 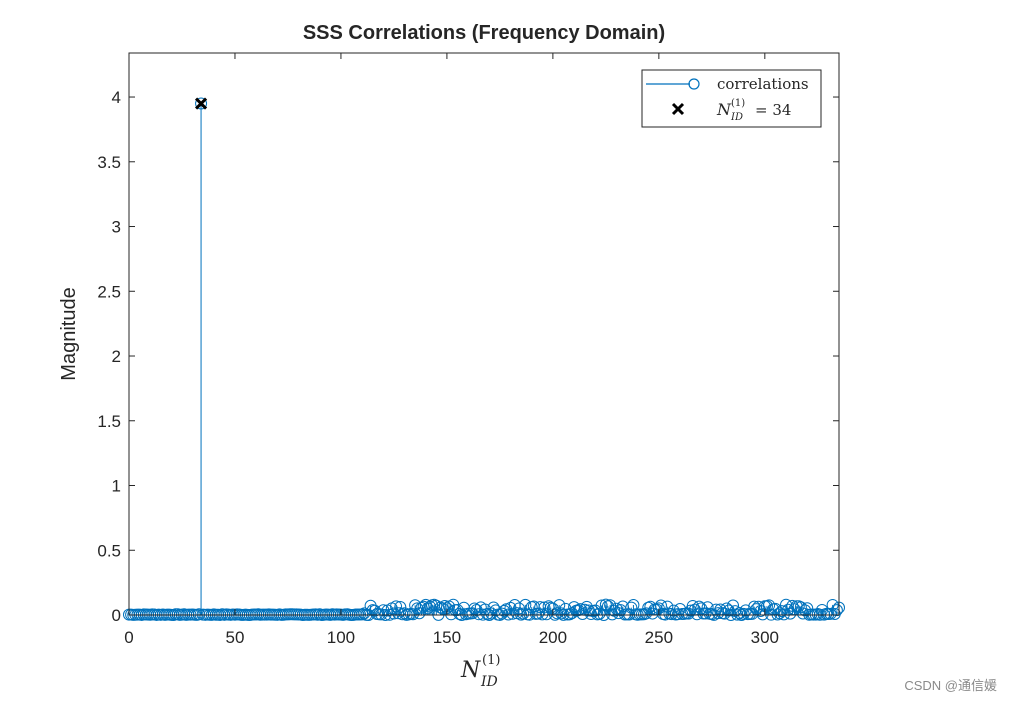 What do you see at coordinates (116, 486) in the screenshot?
I see `y-tick-label: 1` at bounding box center [116, 486].